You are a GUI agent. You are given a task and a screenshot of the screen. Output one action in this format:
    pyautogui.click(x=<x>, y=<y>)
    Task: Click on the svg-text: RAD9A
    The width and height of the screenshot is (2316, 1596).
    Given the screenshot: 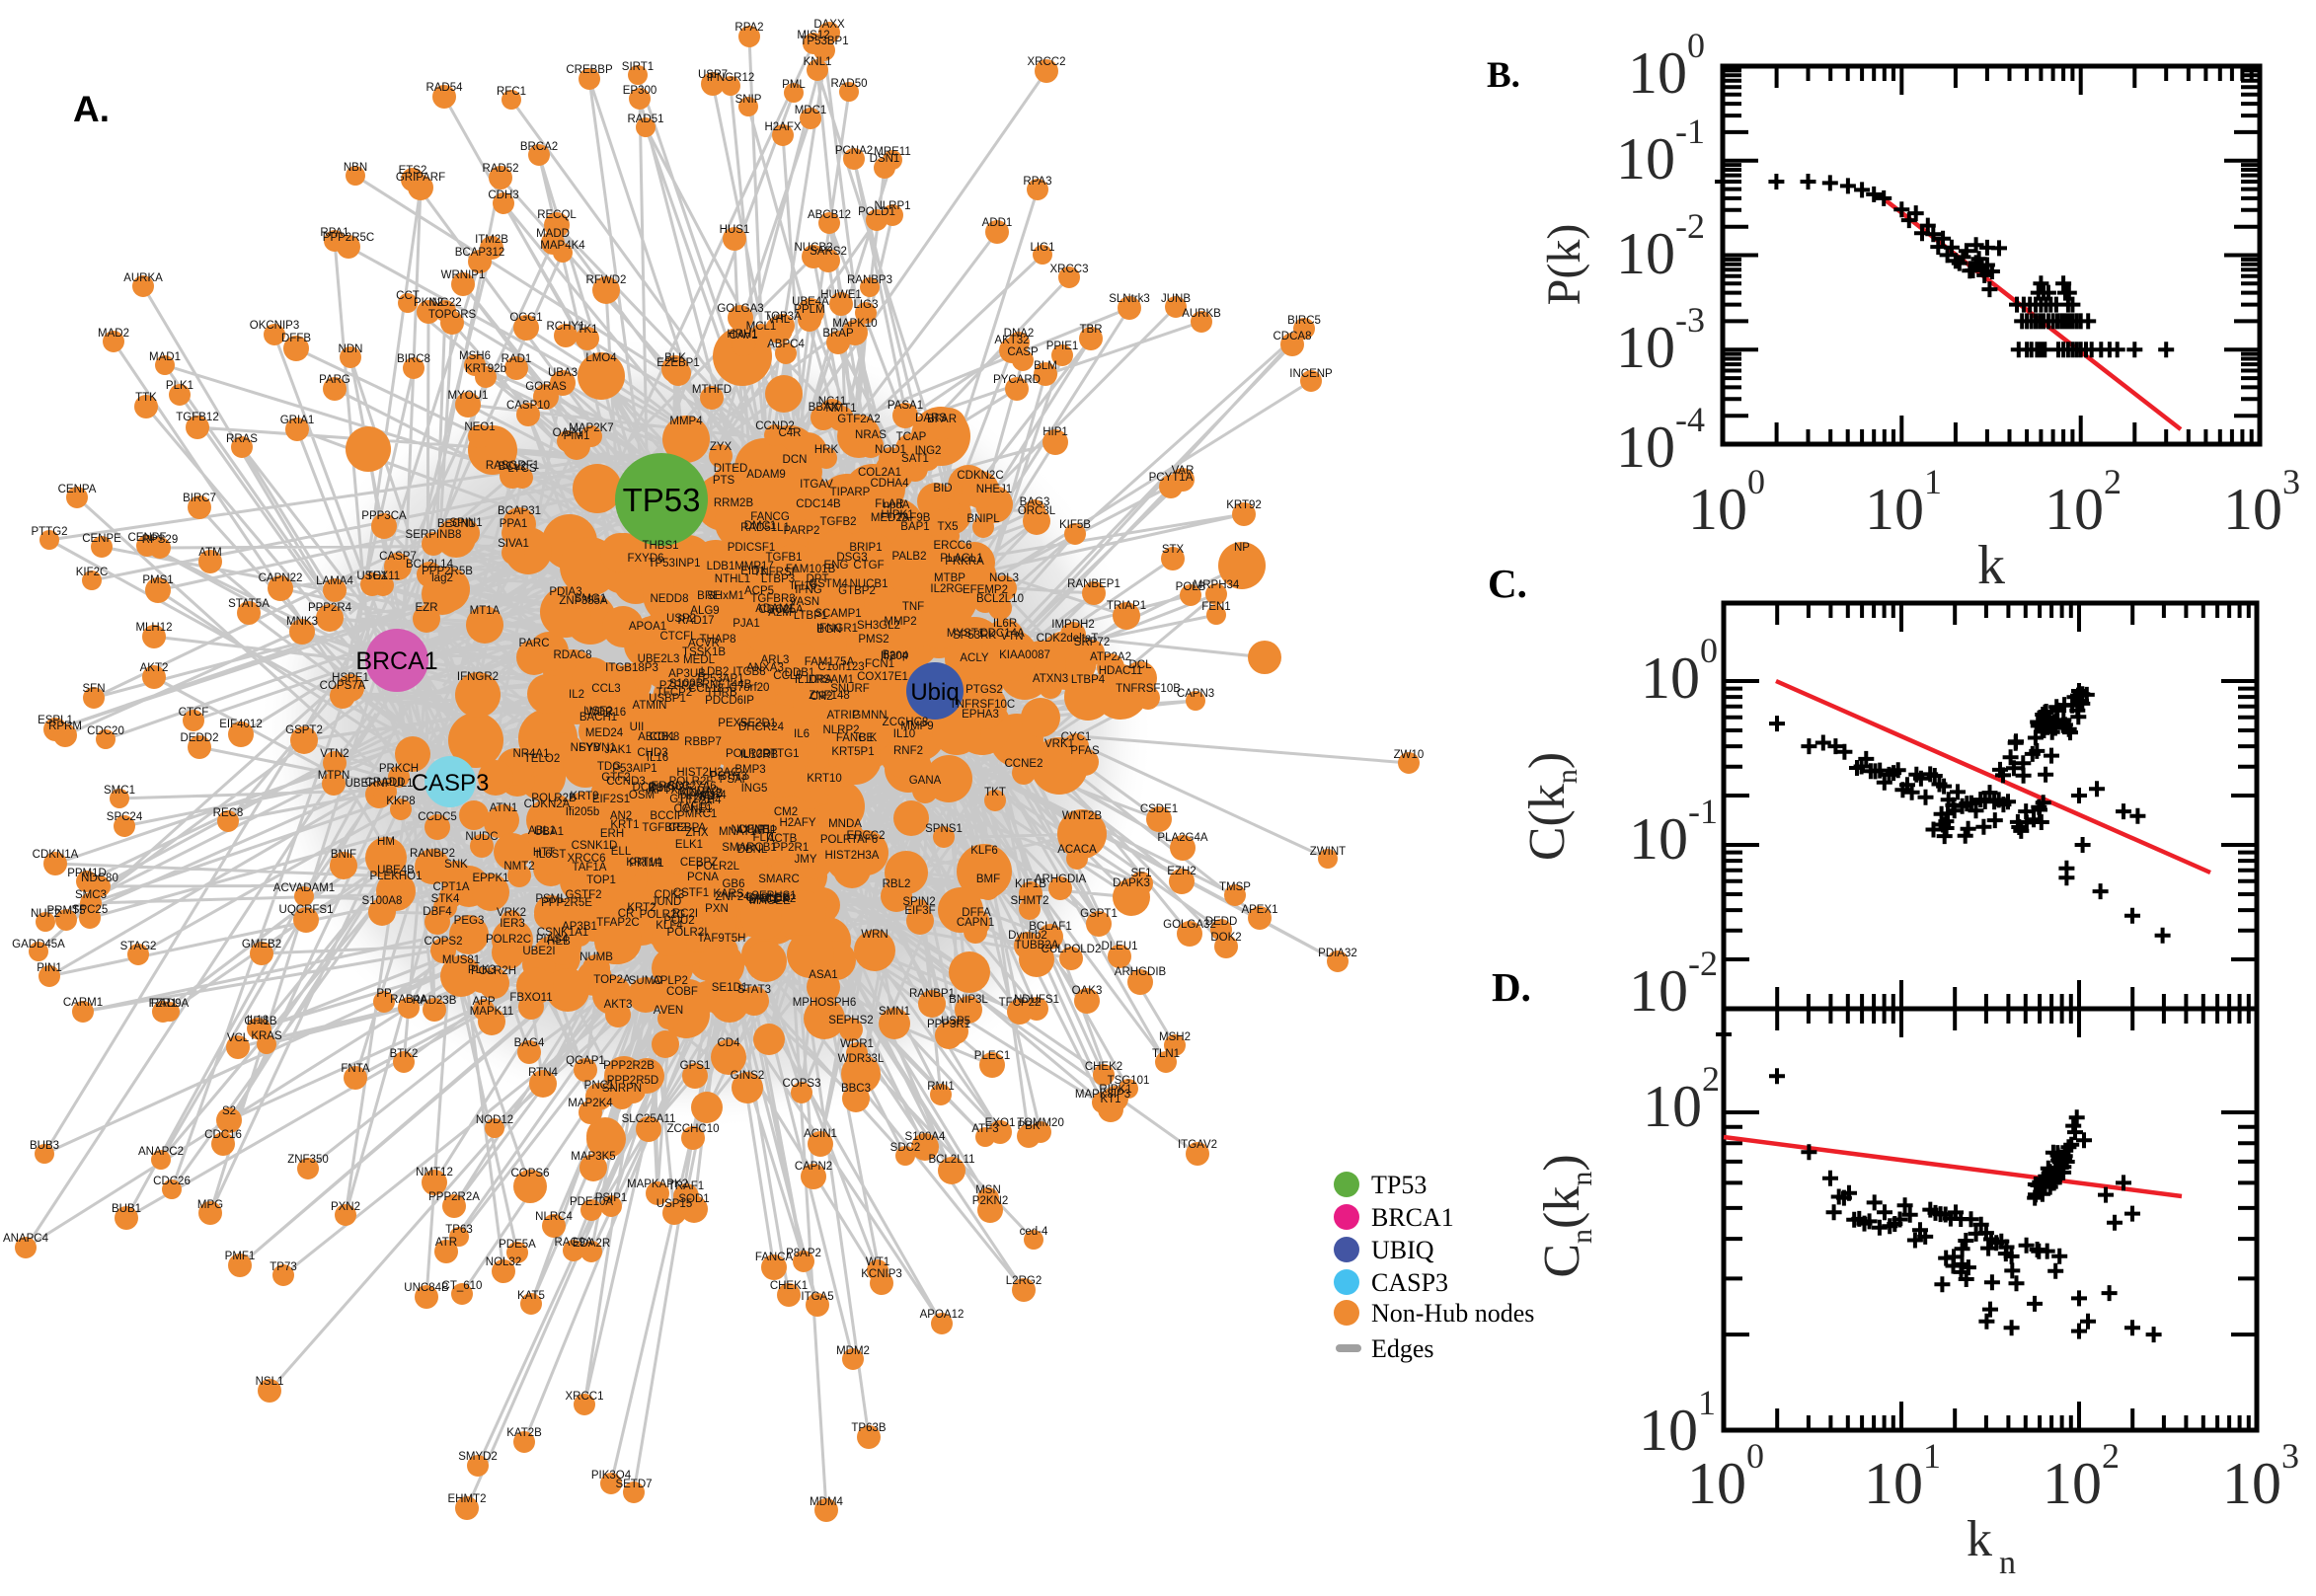 What is the action you would take?
    pyautogui.click(x=170, y=1004)
    